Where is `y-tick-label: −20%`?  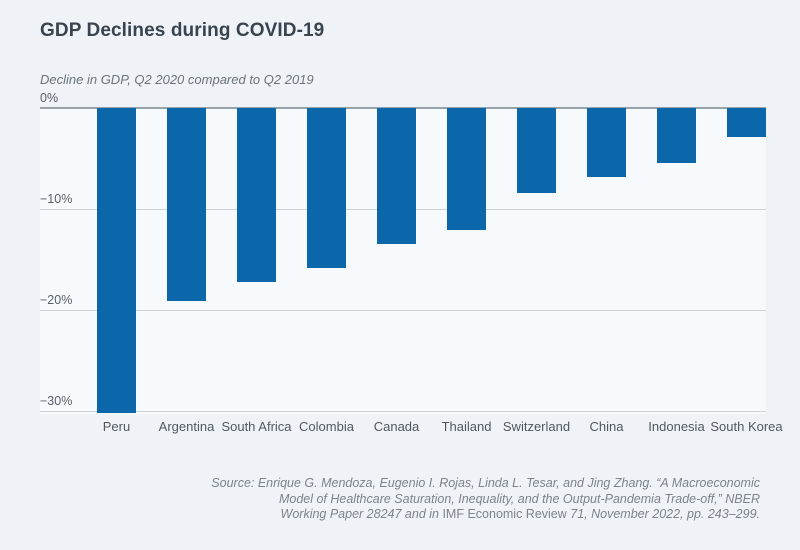 y-tick-label: −20% is located at coordinates (56, 299).